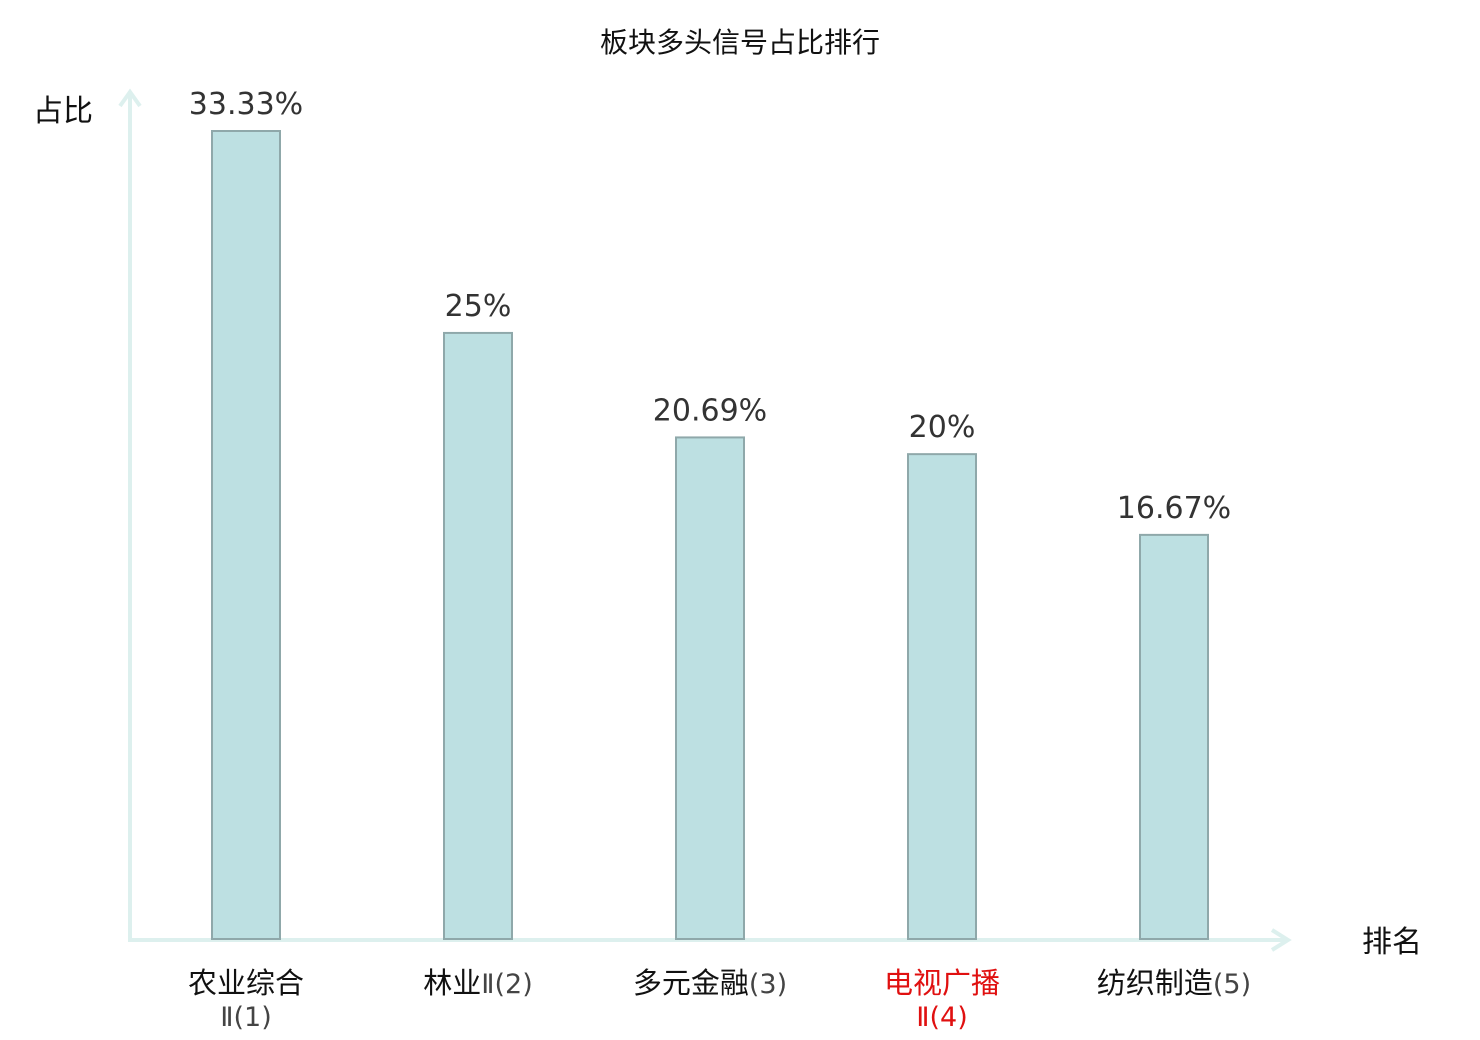  What do you see at coordinates (246, 1017) in the screenshot?
I see `category-suffix-1: Ⅱ(1)` at bounding box center [246, 1017].